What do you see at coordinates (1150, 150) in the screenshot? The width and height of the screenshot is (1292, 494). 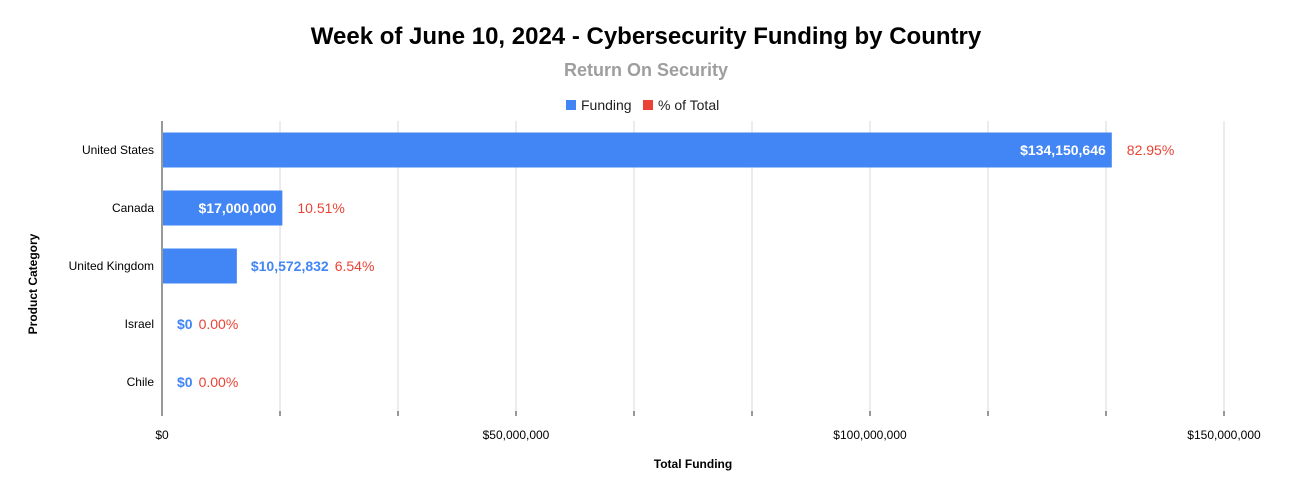 I see `percent-label: 82.95%` at bounding box center [1150, 150].